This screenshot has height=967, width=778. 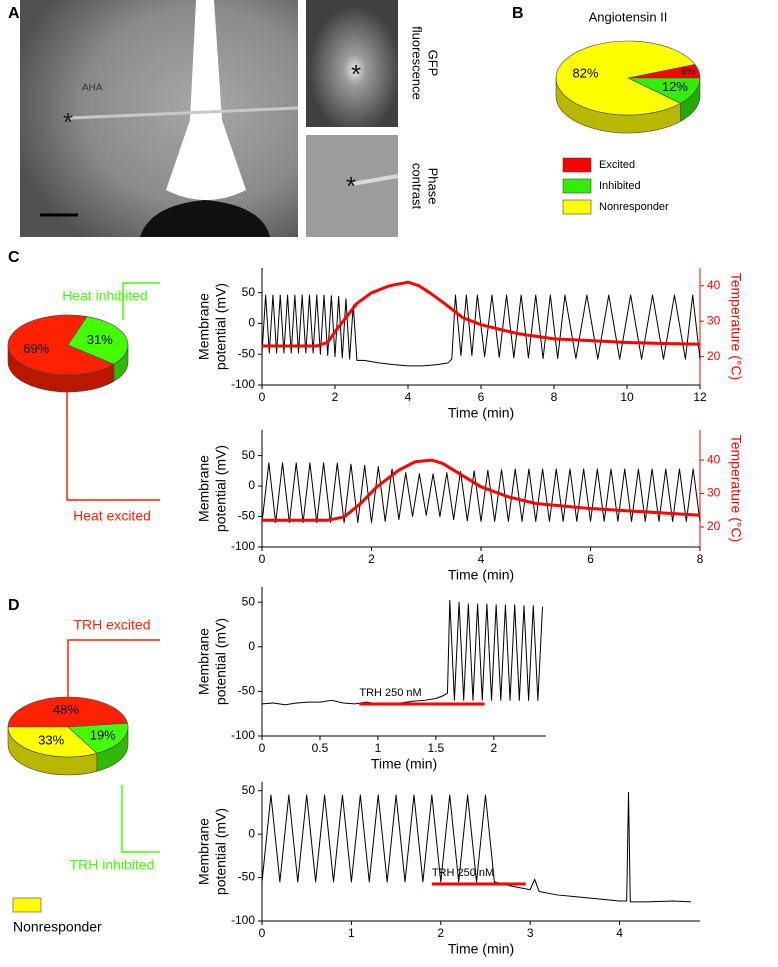 I want to click on x-tick-label: 8, so click(x=700, y=559).